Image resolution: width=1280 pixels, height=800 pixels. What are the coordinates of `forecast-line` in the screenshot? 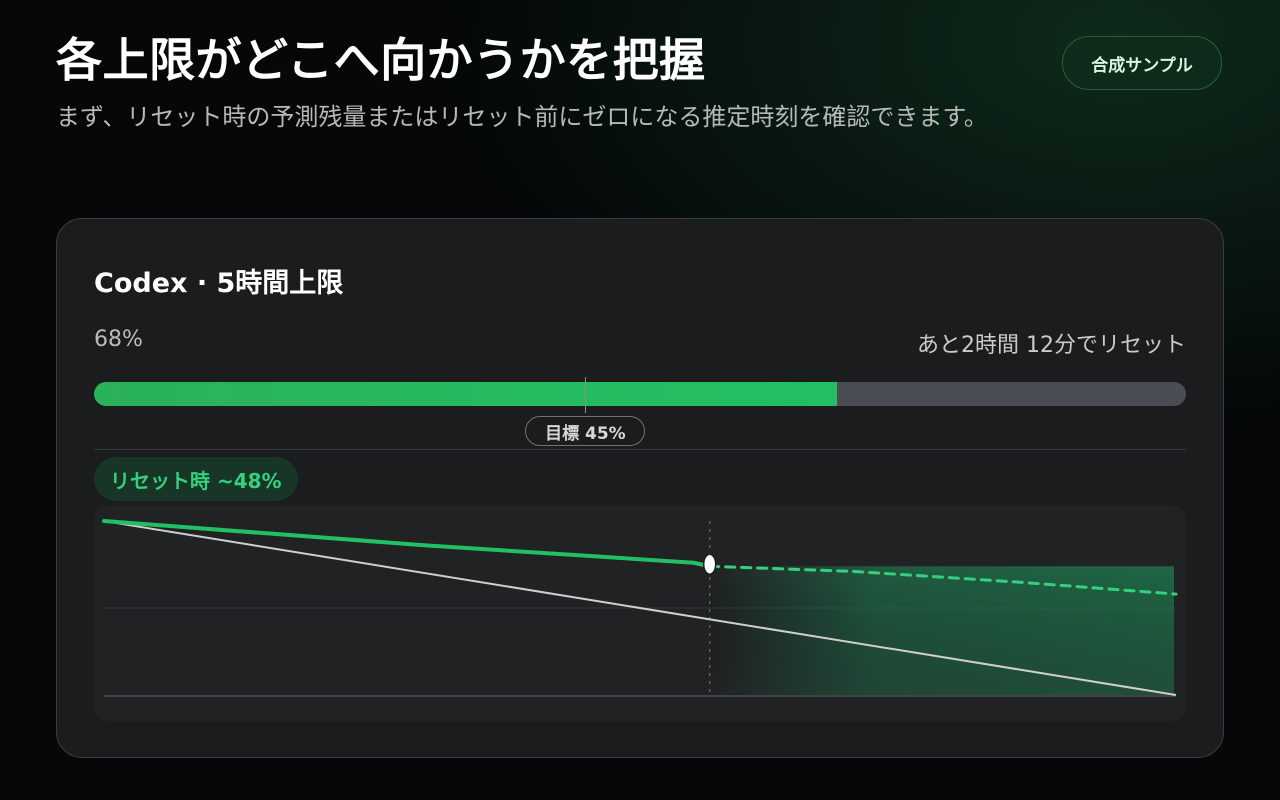 It's located at (943, 580).